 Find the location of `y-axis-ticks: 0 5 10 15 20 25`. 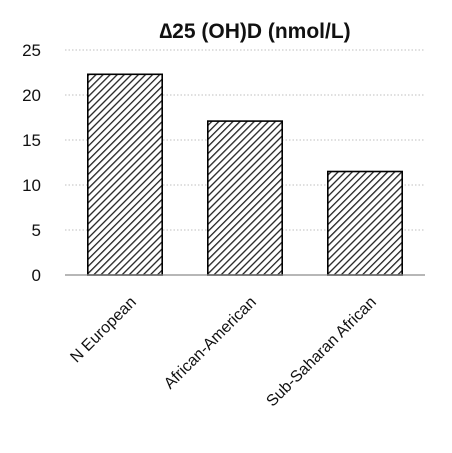

y-axis-ticks: 0 5 10 15 20 25 is located at coordinates (31, 163).